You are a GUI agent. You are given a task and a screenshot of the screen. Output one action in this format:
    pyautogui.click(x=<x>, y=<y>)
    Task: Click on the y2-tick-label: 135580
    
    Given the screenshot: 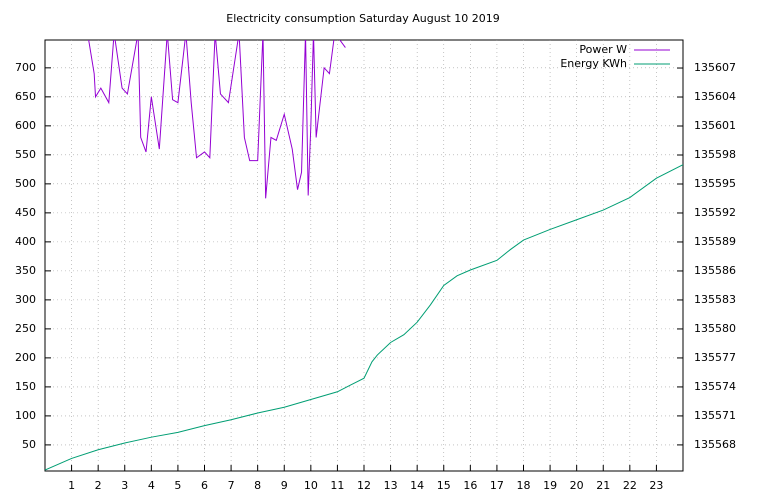 What is the action you would take?
    pyautogui.click(x=715, y=328)
    